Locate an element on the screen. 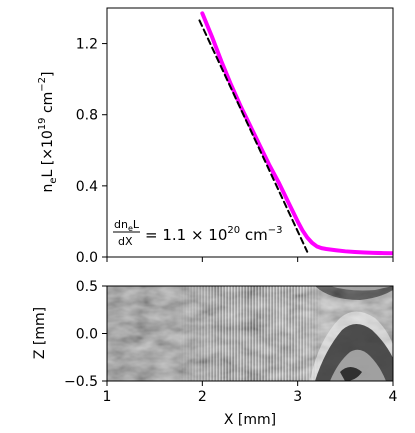 This screenshot has height=433, width=415. bottom-ylabel: Z [mm] is located at coordinates (40, 333).